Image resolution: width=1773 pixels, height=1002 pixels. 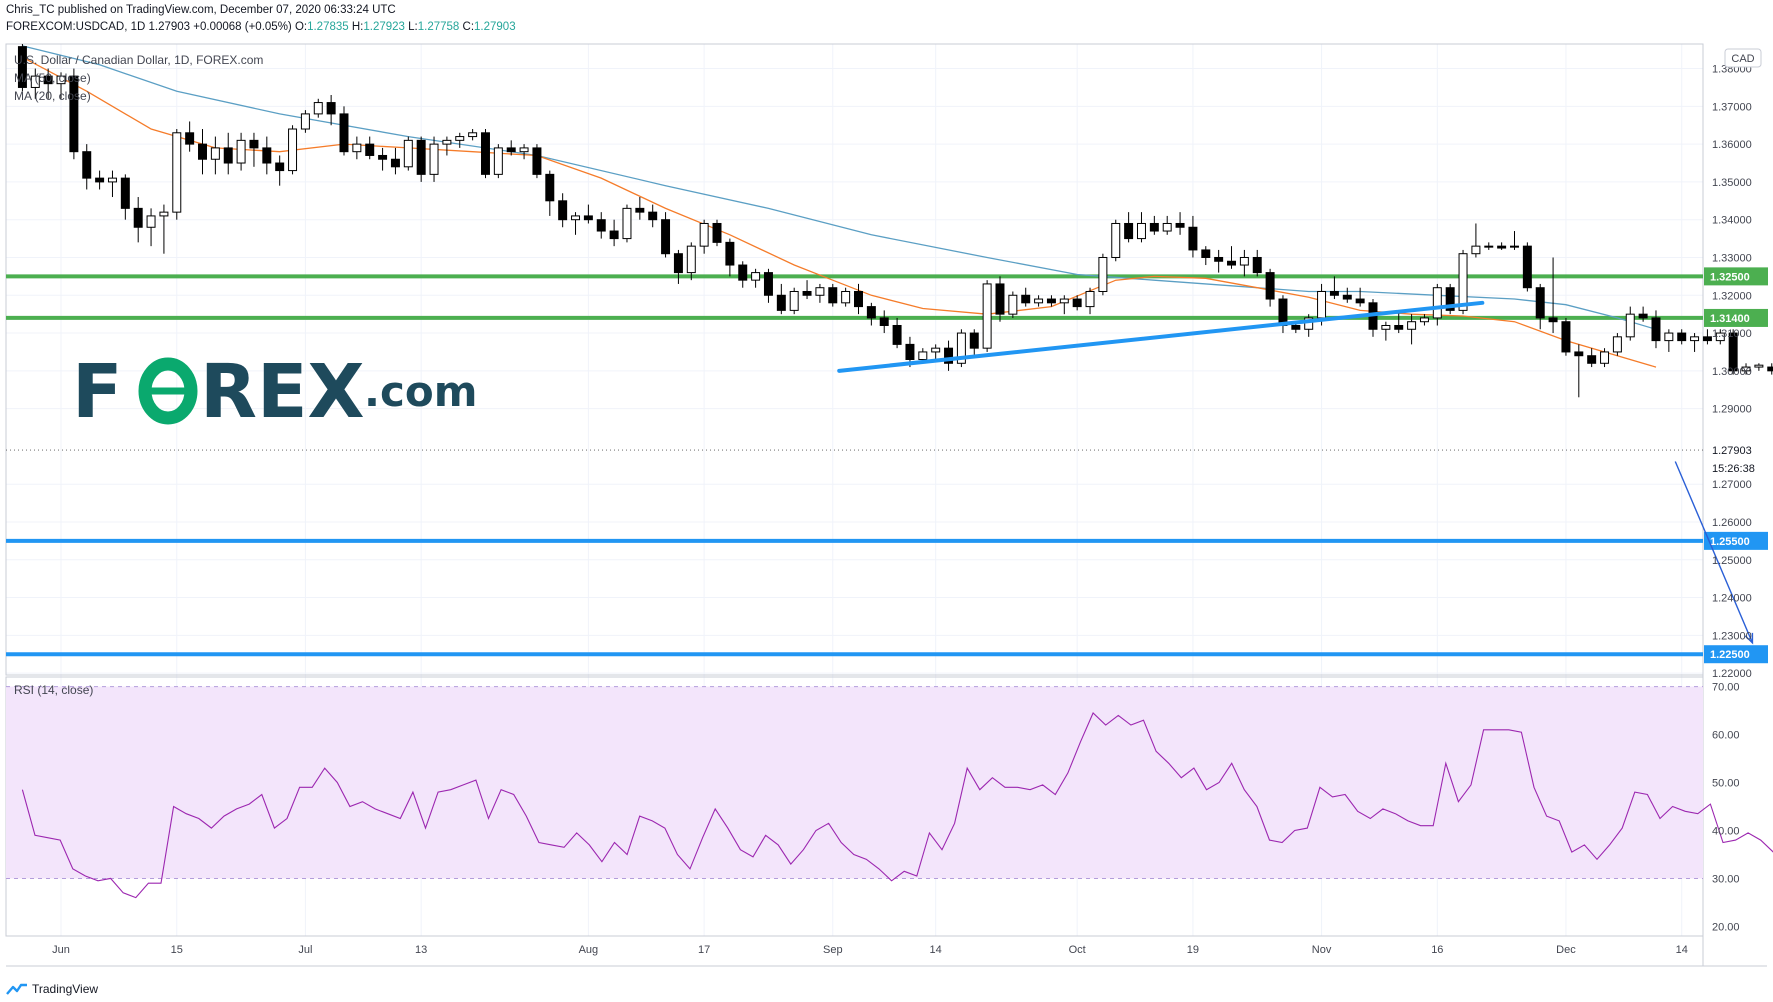 What do you see at coordinates (1732, 258) in the screenshot?
I see `price-tick: 1.33000` at bounding box center [1732, 258].